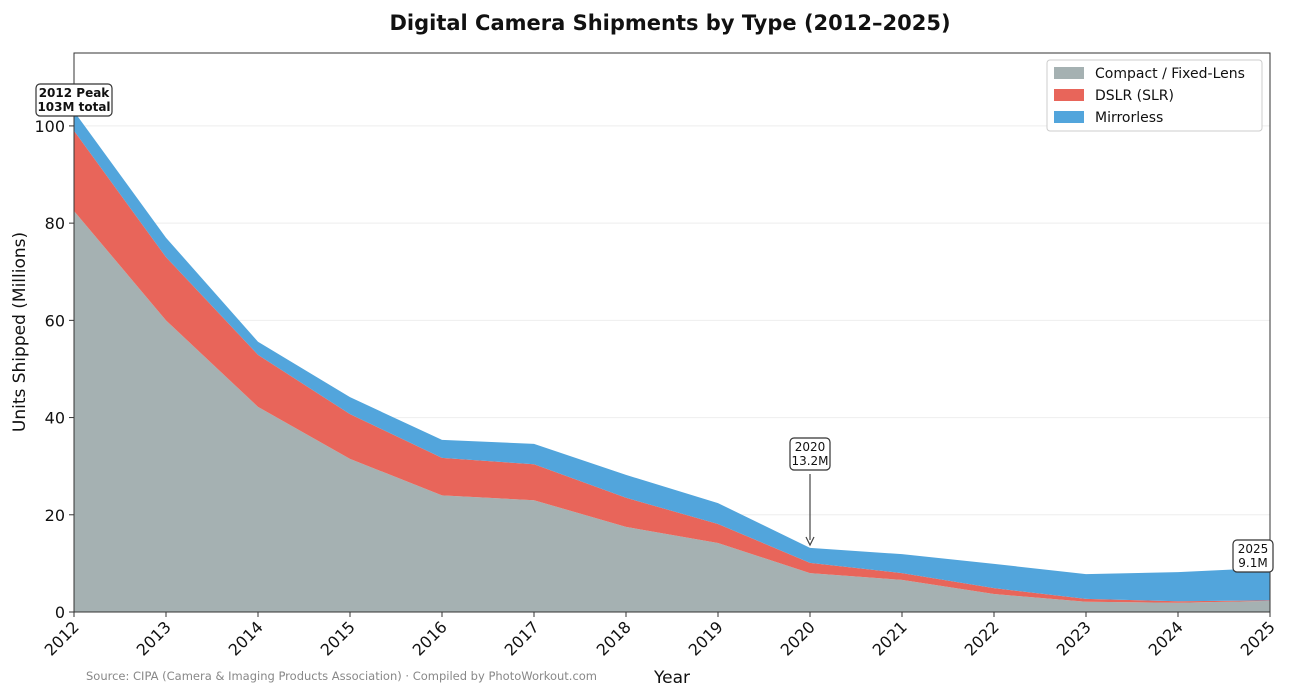  I want to click on y-tick-label: 40, so click(55, 418).